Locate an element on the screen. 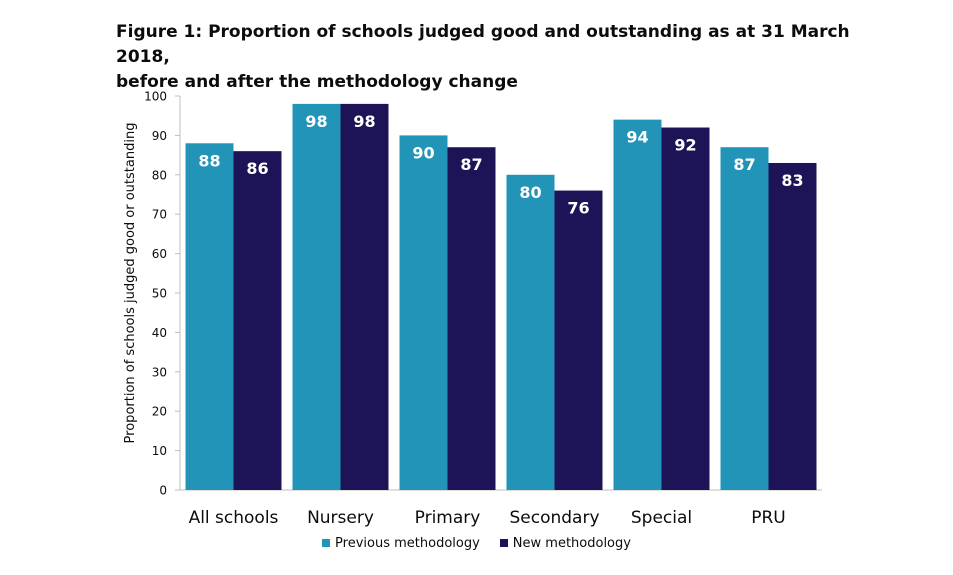  data-label: 94 is located at coordinates (637, 137).